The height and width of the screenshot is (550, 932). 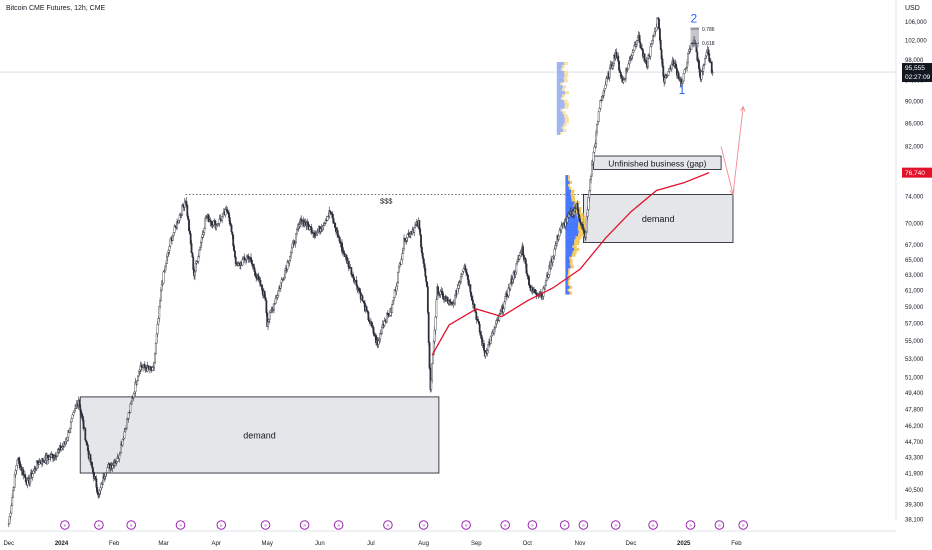 What do you see at coordinates (708, 44) in the screenshot?
I see `fib-level-label: 0.618` at bounding box center [708, 44].